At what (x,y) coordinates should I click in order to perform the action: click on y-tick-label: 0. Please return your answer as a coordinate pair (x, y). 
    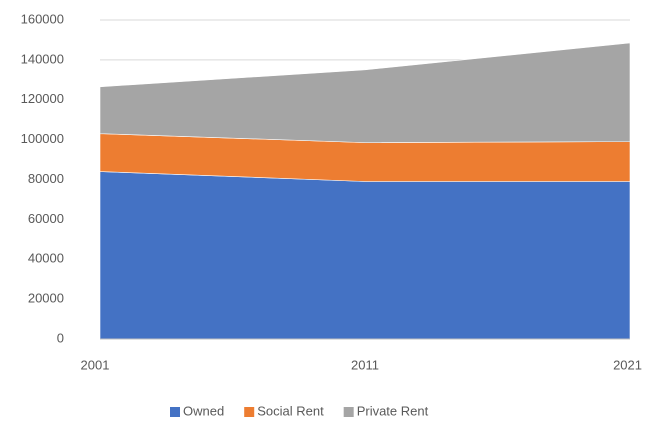
    Looking at the image, I should click on (60, 337).